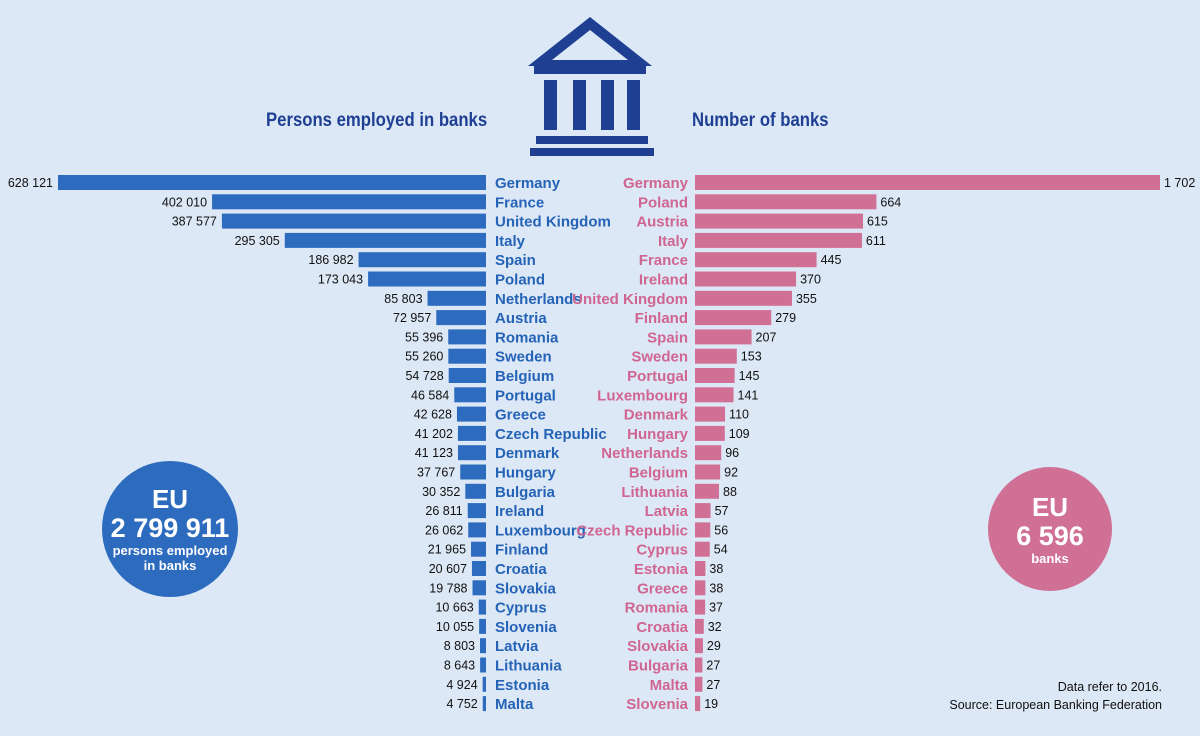  Describe the element at coordinates (658, 434) in the screenshot. I see `banks-country-label: Hungary` at that location.